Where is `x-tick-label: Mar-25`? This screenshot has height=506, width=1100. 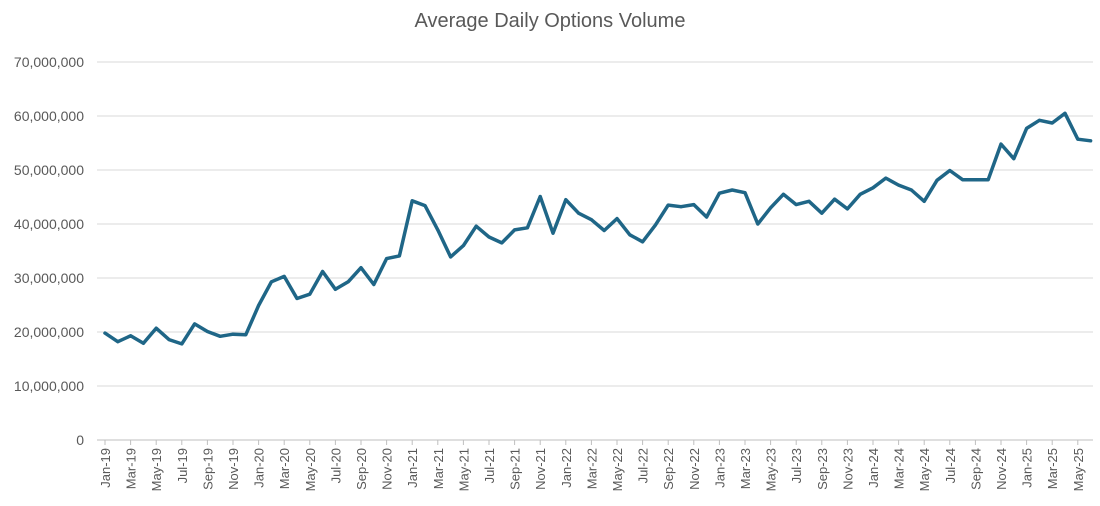
x-tick-label: Mar-25 is located at coordinates (1052, 468).